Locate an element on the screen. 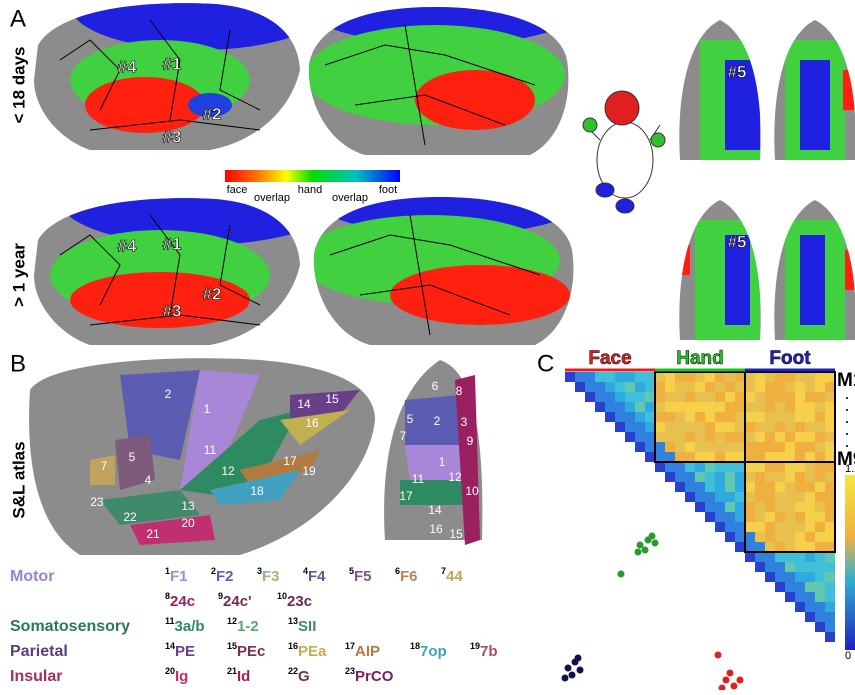 This screenshot has height=695, width=855. legend-item: 13SII is located at coordinates (302, 625).